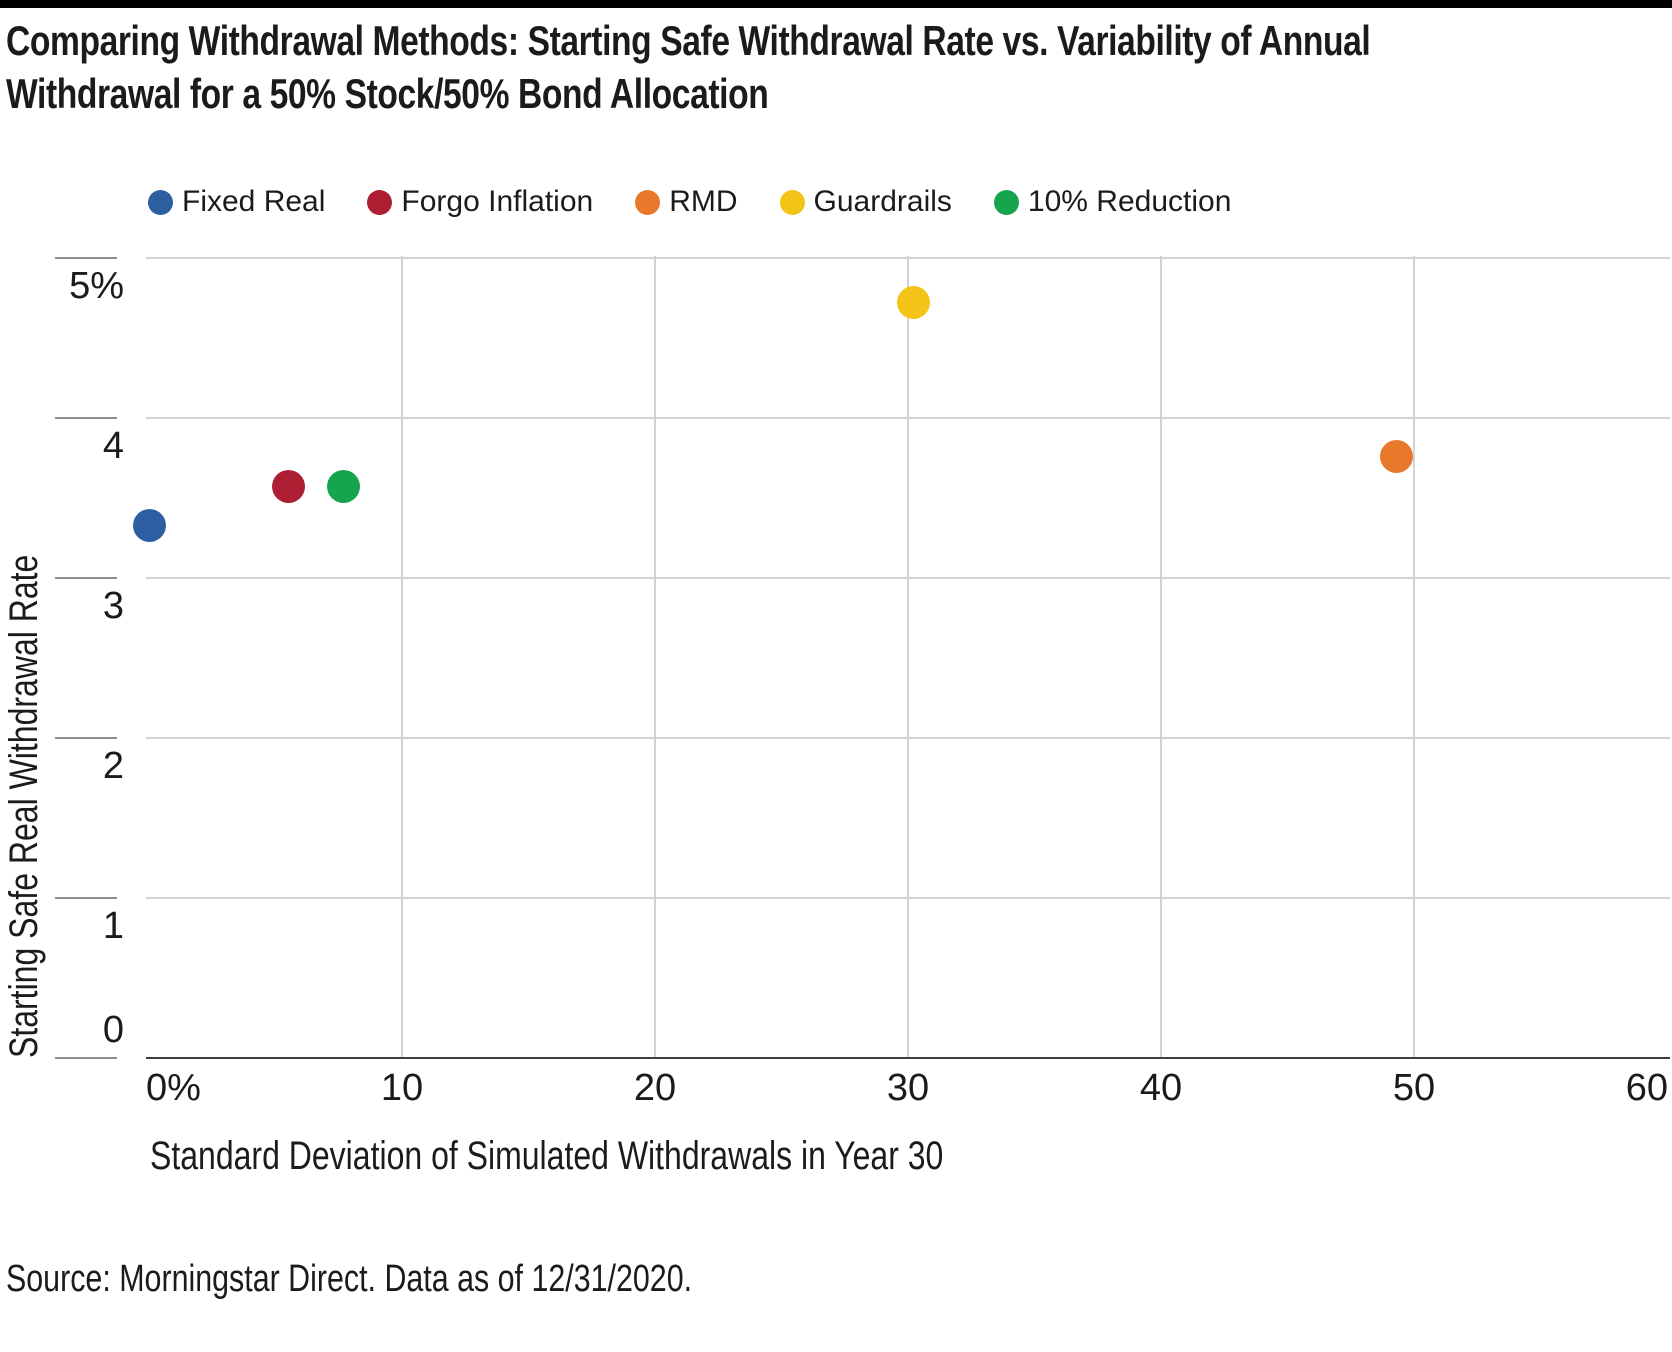  I want to click on y-tick-label: 3, so click(113, 606).